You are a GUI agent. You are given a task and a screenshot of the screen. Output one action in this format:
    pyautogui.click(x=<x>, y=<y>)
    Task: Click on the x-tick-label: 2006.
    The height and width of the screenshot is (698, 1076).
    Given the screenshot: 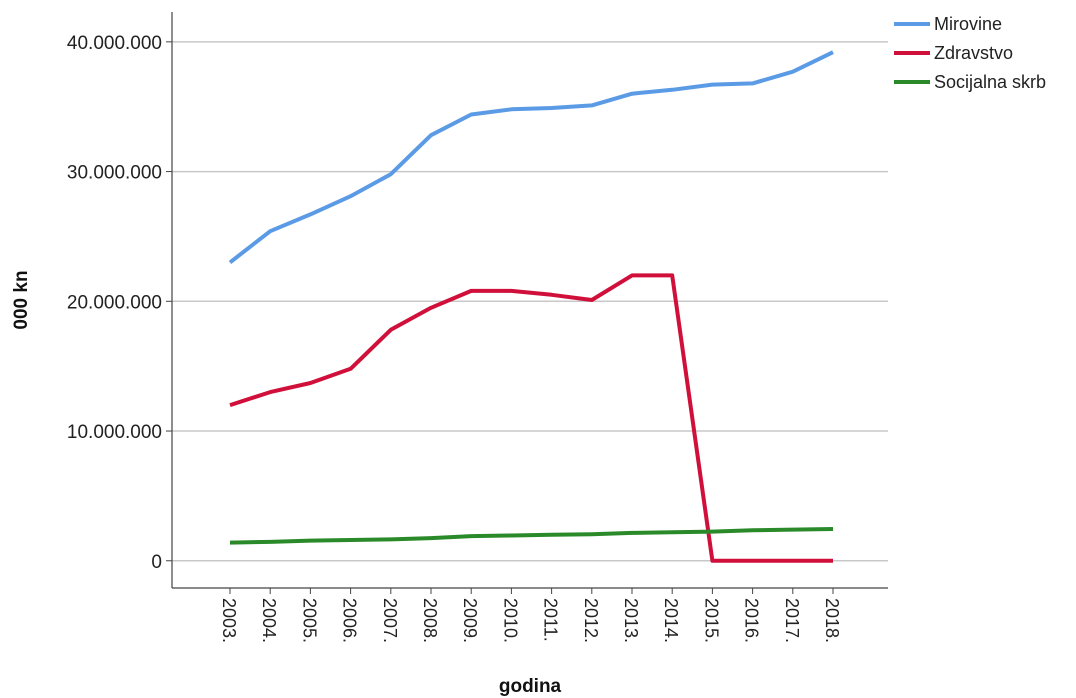 What is the action you would take?
    pyautogui.click(x=350, y=620)
    